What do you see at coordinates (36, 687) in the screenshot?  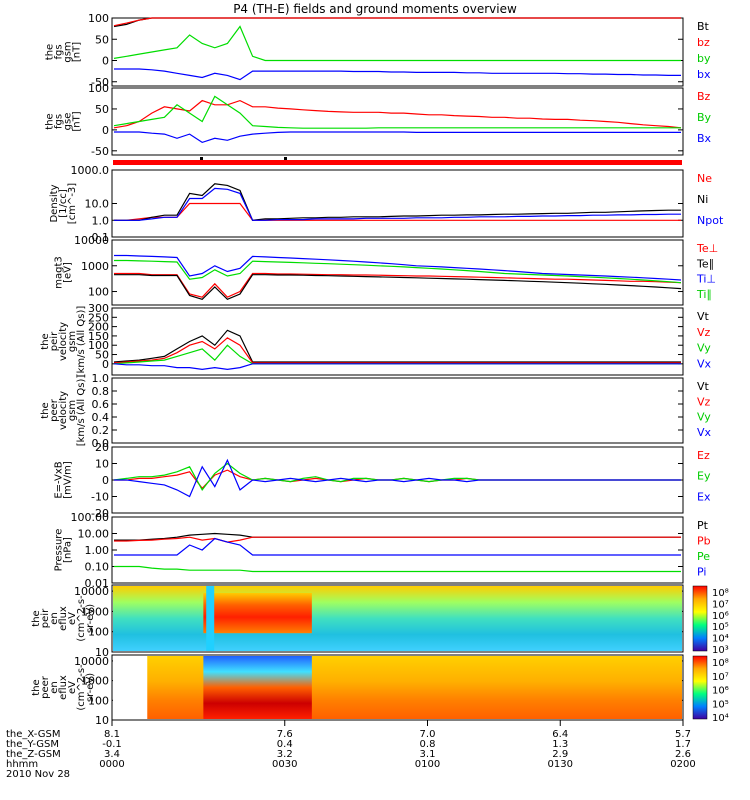 I see `y-axis-label: the` at bounding box center [36, 687].